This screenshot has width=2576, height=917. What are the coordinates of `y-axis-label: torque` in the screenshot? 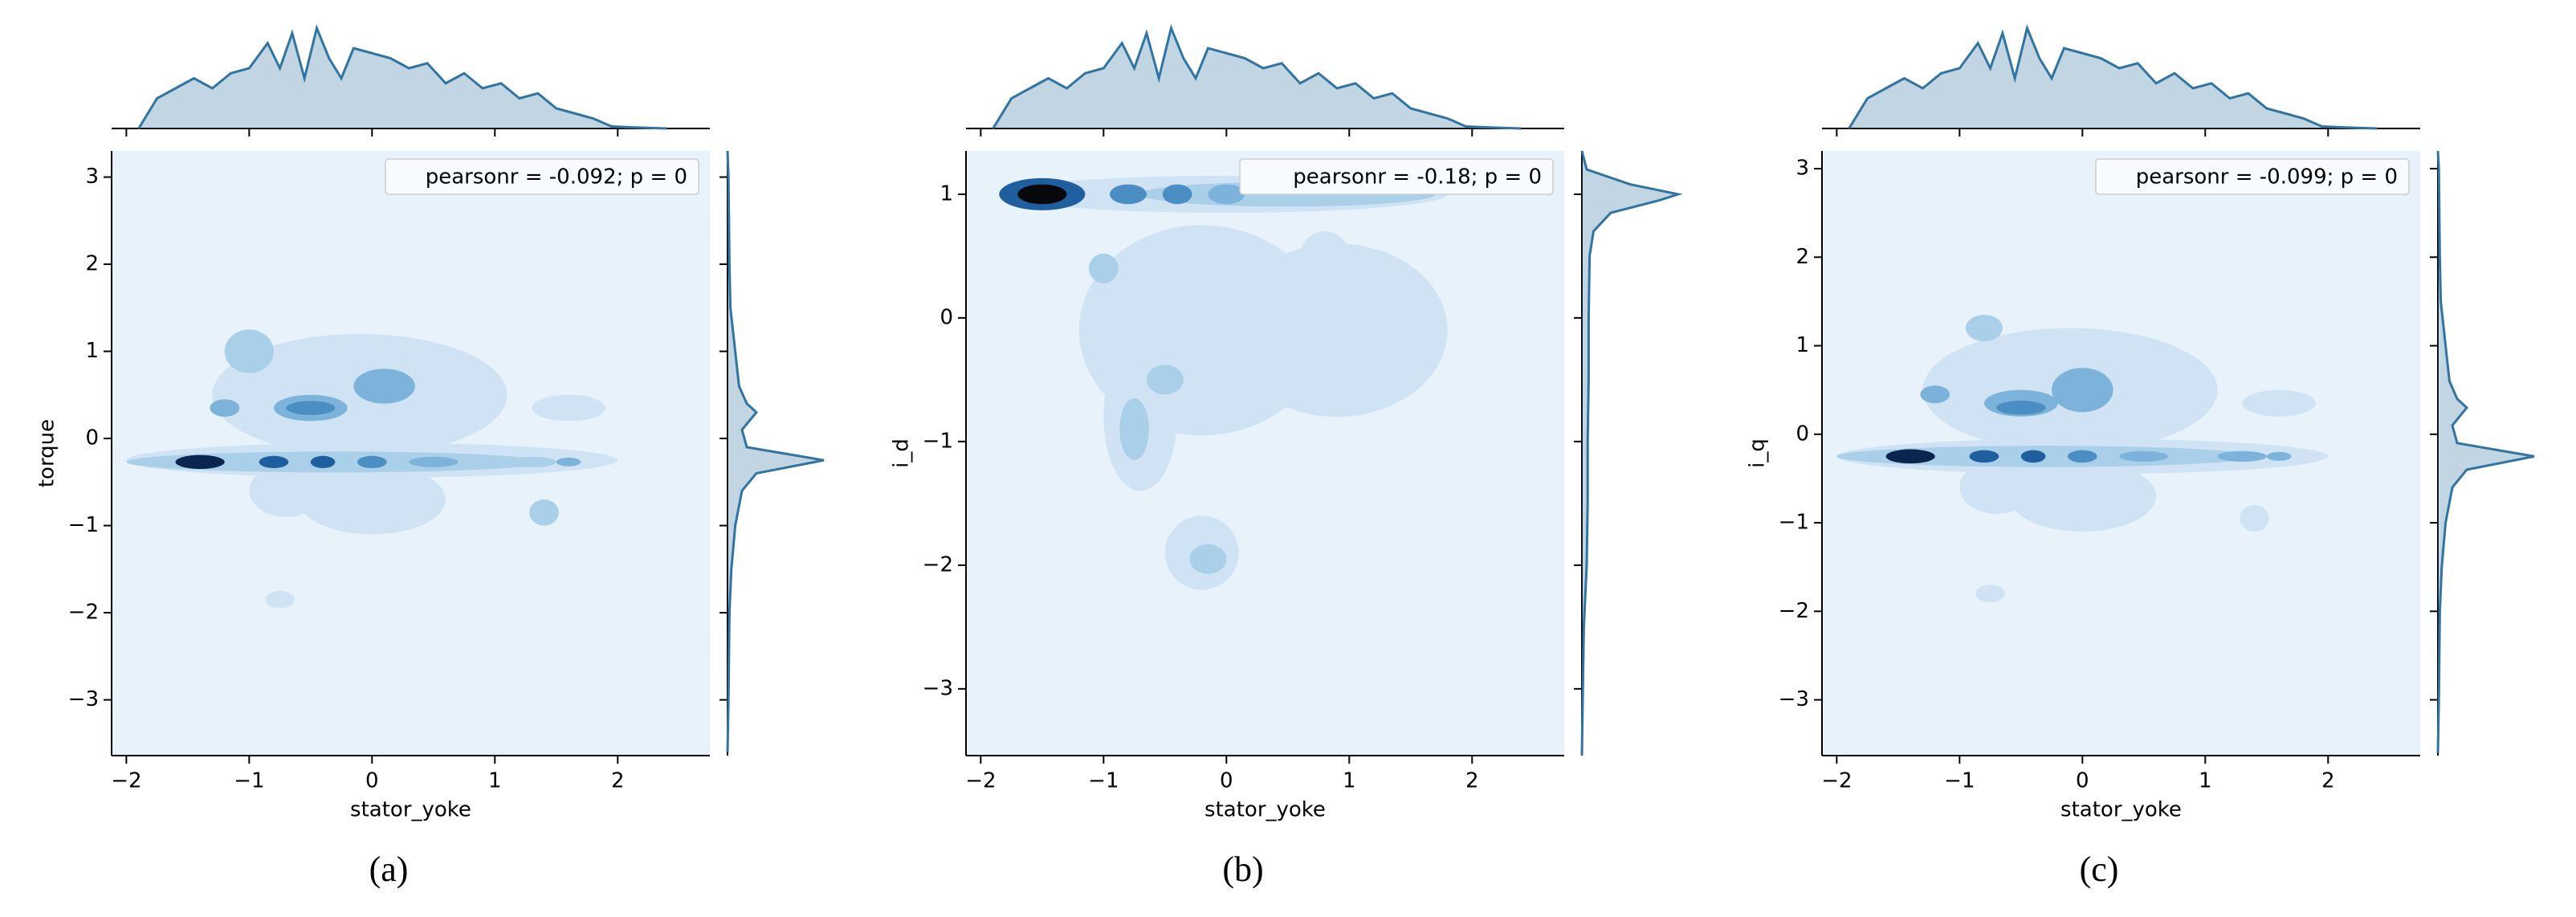 It's located at (47, 453).